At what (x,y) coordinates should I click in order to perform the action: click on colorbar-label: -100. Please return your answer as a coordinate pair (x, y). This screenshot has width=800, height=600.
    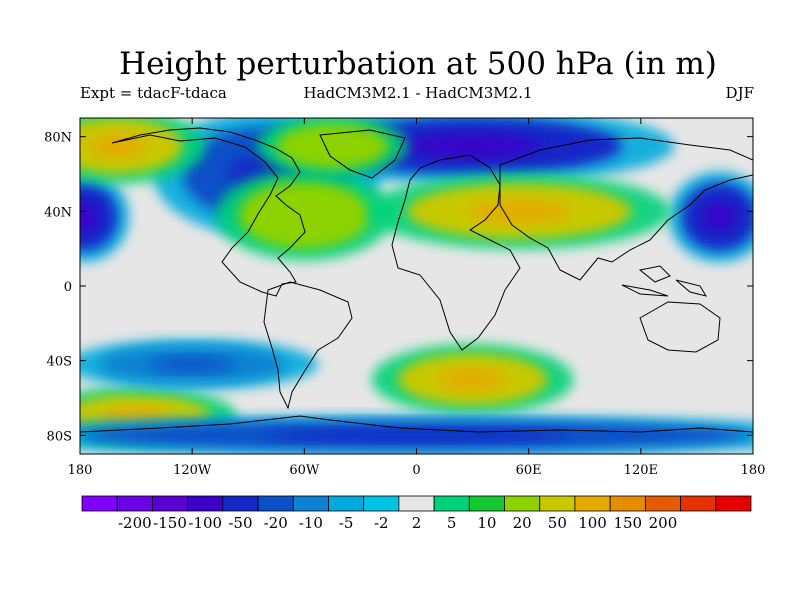
    Looking at the image, I should click on (205, 523).